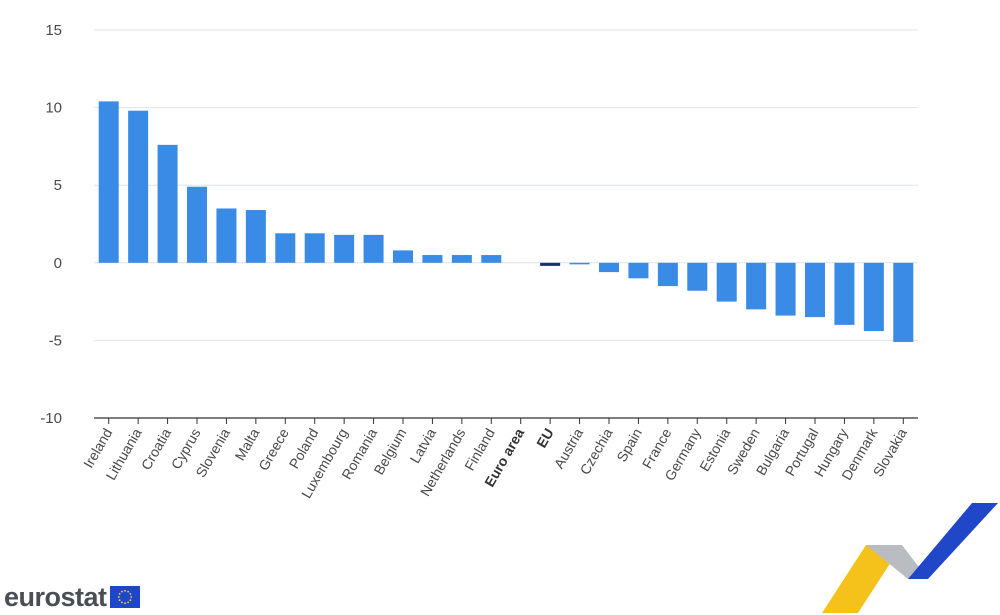  What do you see at coordinates (167, 203) in the screenshot?
I see `bar-croatia` at bounding box center [167, 203].